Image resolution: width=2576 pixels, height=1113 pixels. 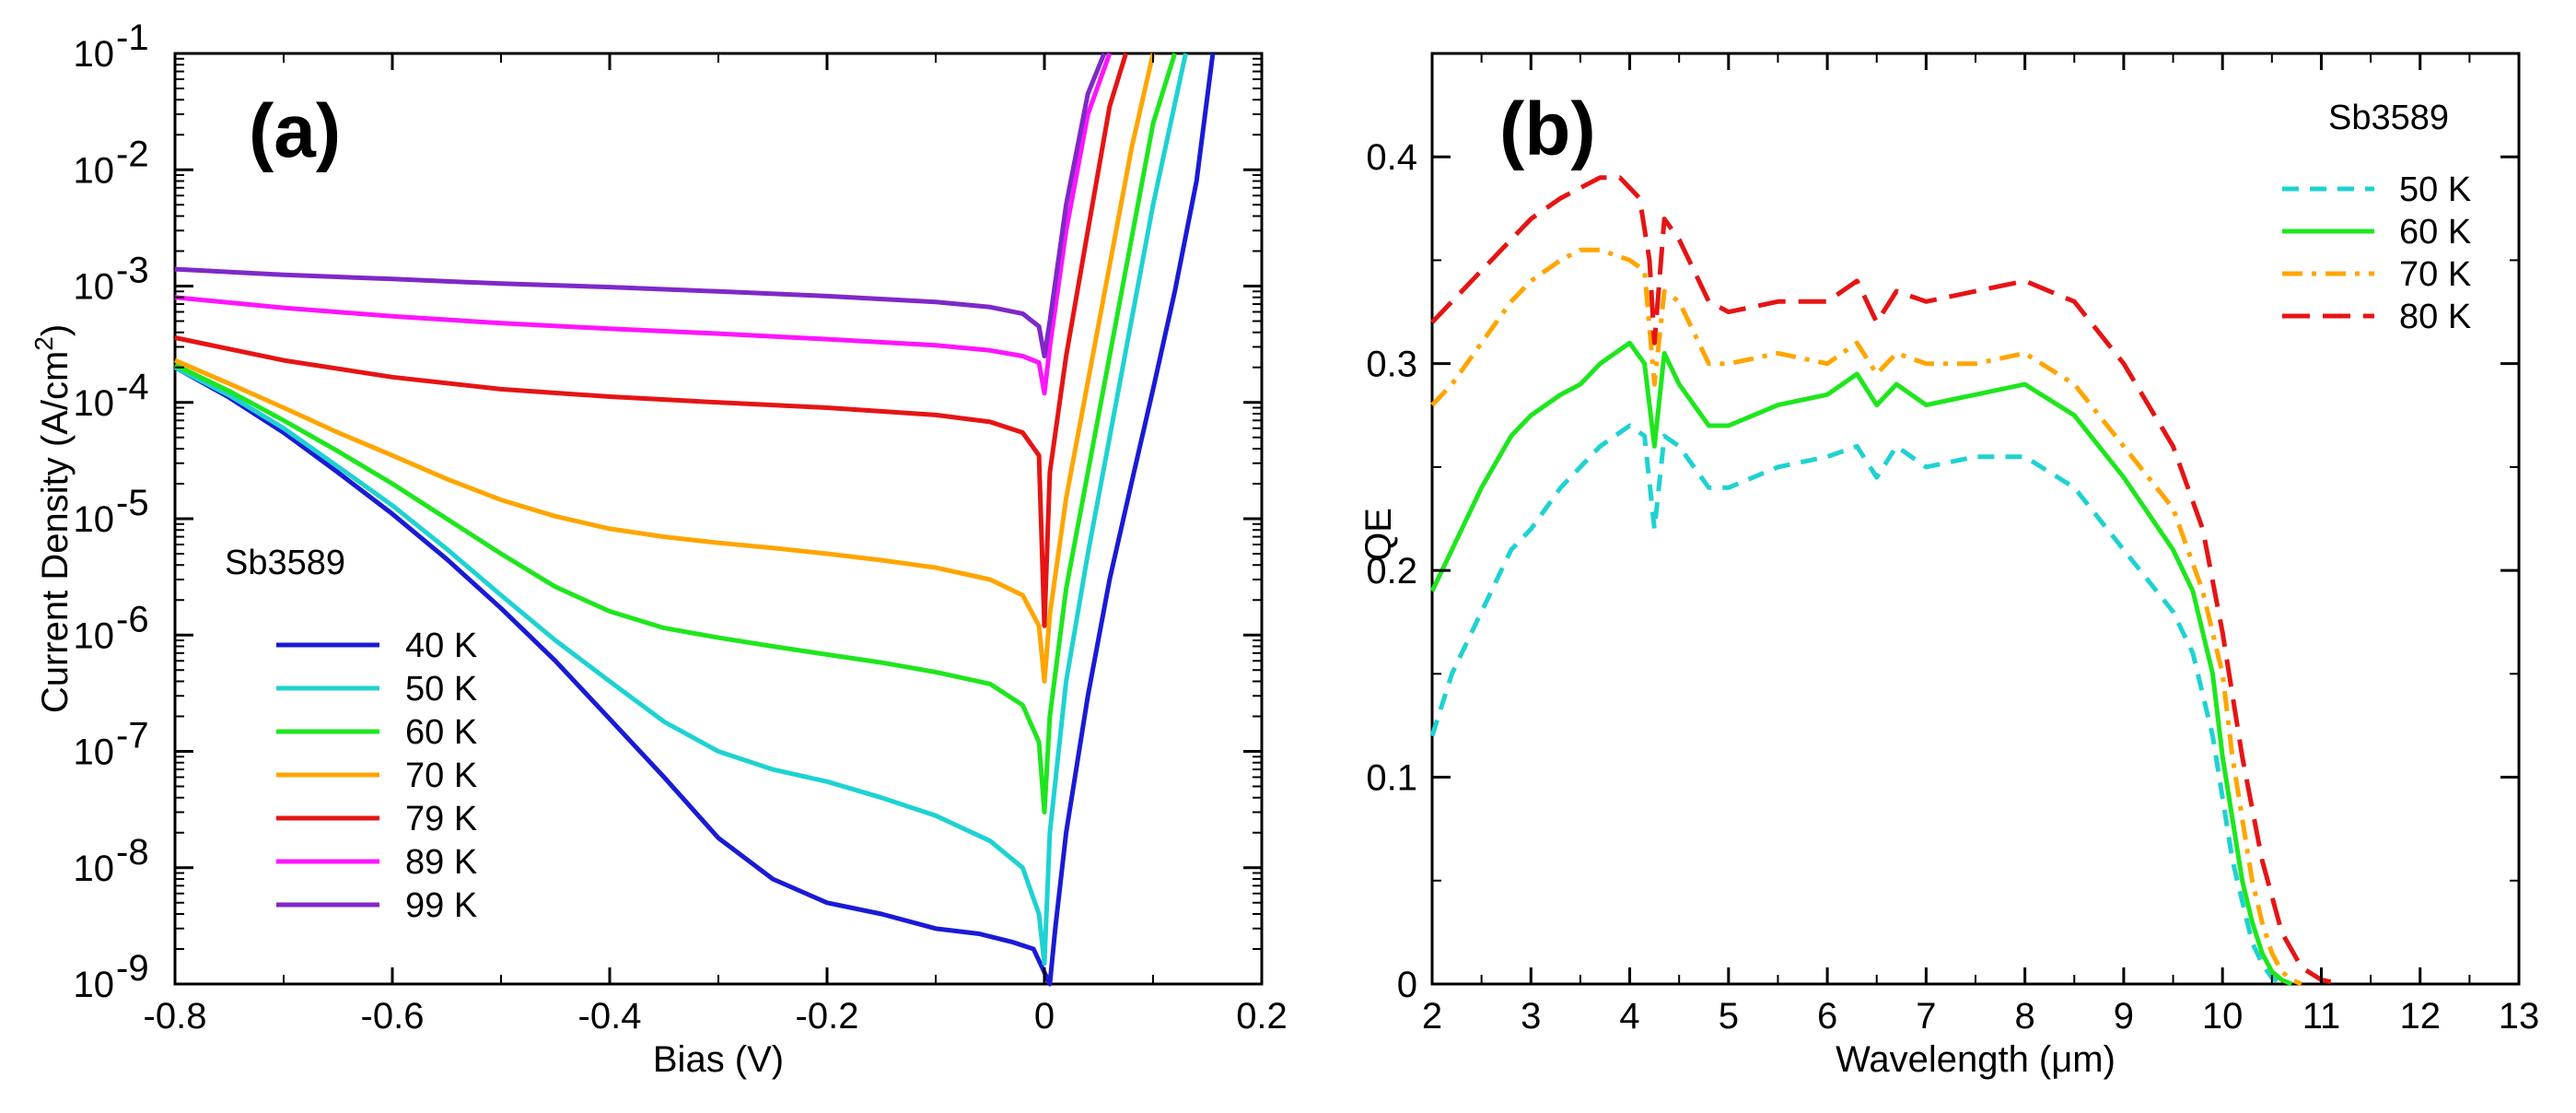 What do you see at coordinates (1729, 1016) in the screenshot?
I see `panel-b-x-tick-label: 5` at bounding box center [1729, 1016].